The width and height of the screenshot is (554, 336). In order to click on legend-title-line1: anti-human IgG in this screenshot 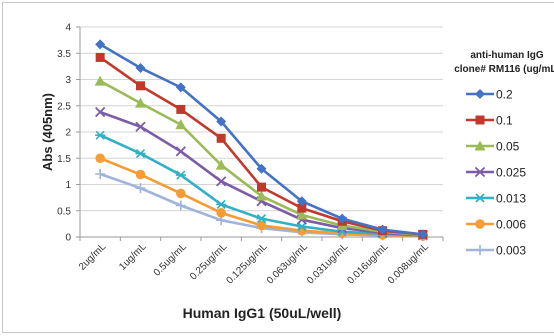, I will do `click(507, 55)`.